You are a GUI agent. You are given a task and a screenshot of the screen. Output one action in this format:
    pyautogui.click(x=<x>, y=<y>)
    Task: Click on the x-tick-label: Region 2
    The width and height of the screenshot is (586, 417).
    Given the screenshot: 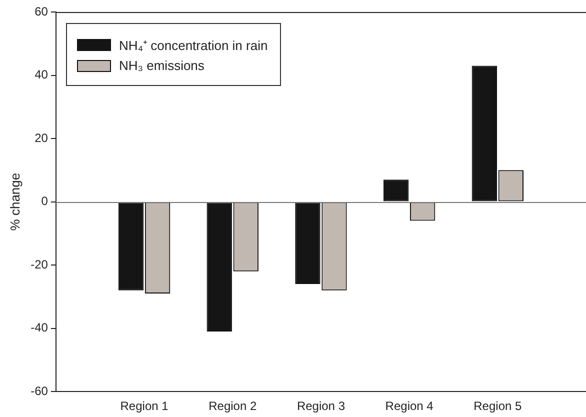 What is the action you would take?
    pyautogui.click(x=232, y=406)
    